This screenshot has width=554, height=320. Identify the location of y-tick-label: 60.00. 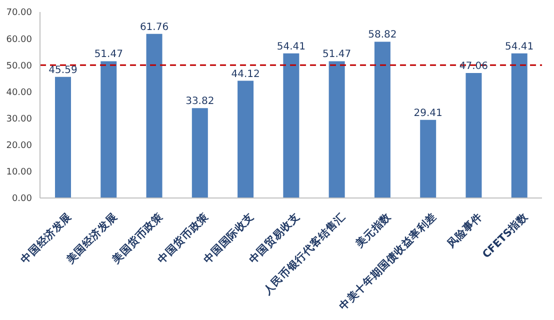
(19, 39).